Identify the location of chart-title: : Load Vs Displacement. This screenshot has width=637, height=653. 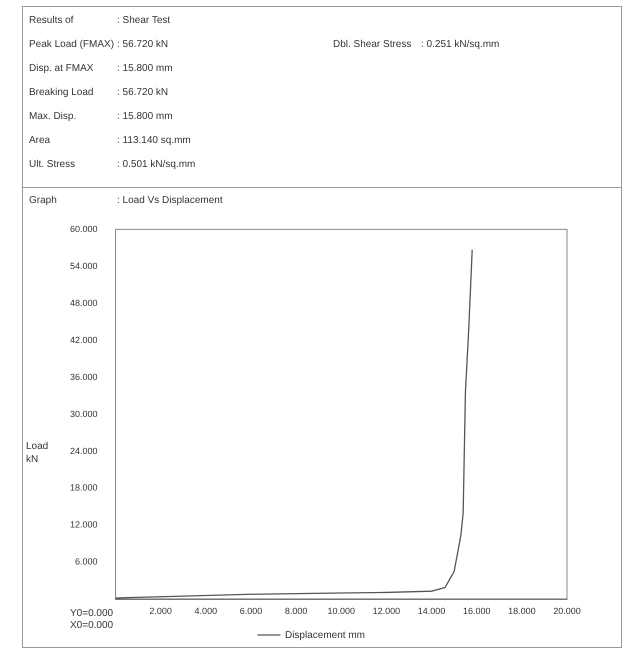
(170, 200).